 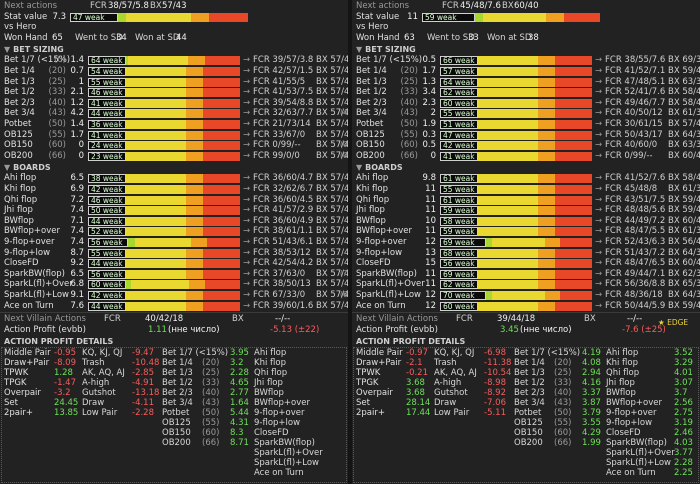 I want to click on bar-label-box: 56 weak, so click(x=108, y=242).